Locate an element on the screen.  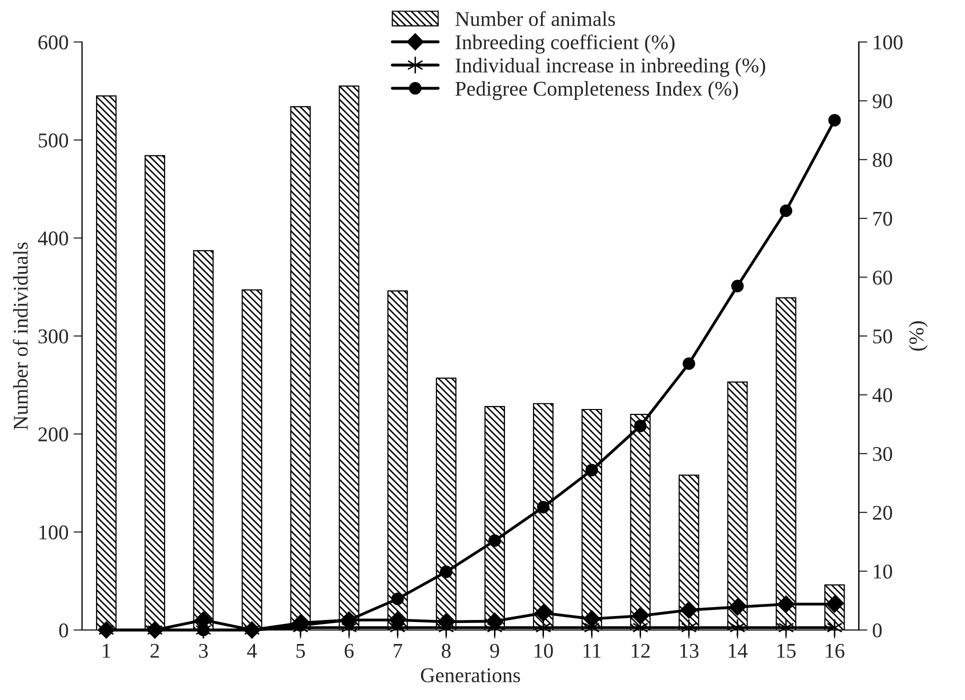
y-tick-label: 100 is located at coordinates (53, 532).